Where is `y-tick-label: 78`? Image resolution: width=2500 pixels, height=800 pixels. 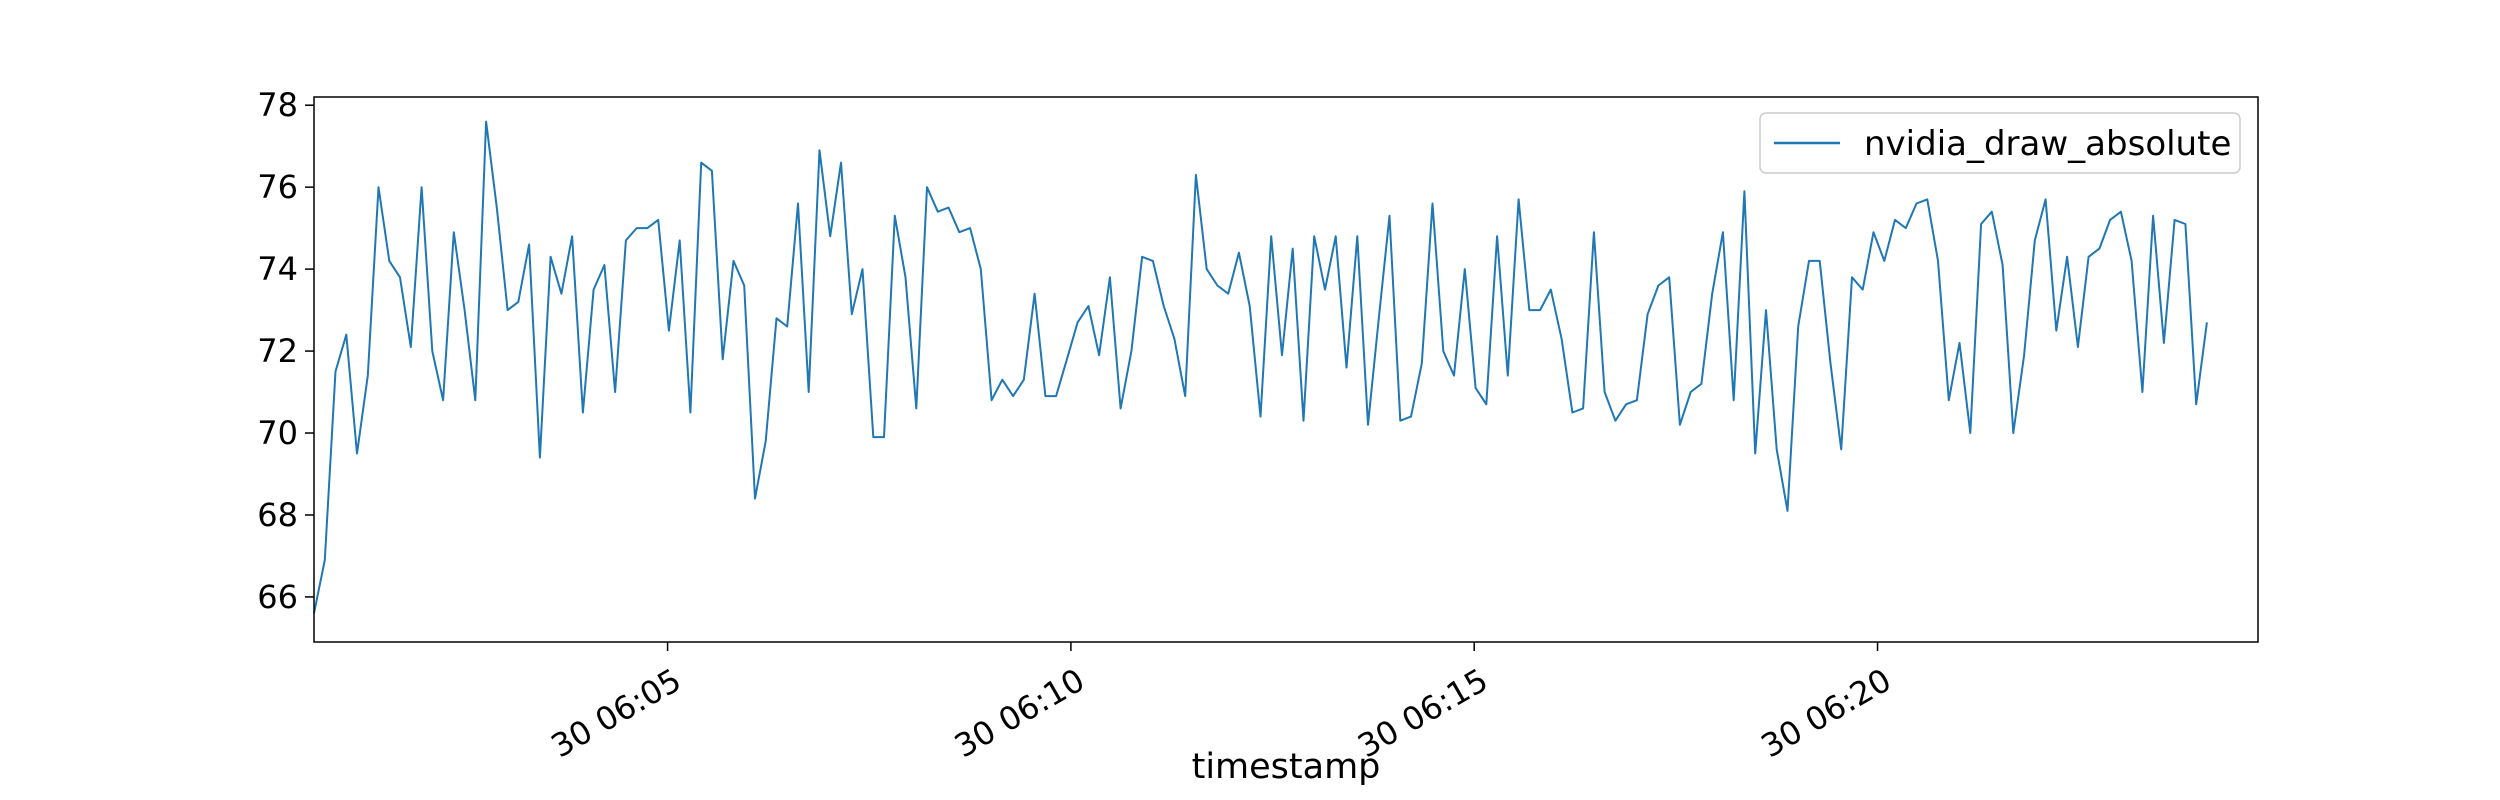 y-tick-label: 78 is located at coordinates (277, 105).